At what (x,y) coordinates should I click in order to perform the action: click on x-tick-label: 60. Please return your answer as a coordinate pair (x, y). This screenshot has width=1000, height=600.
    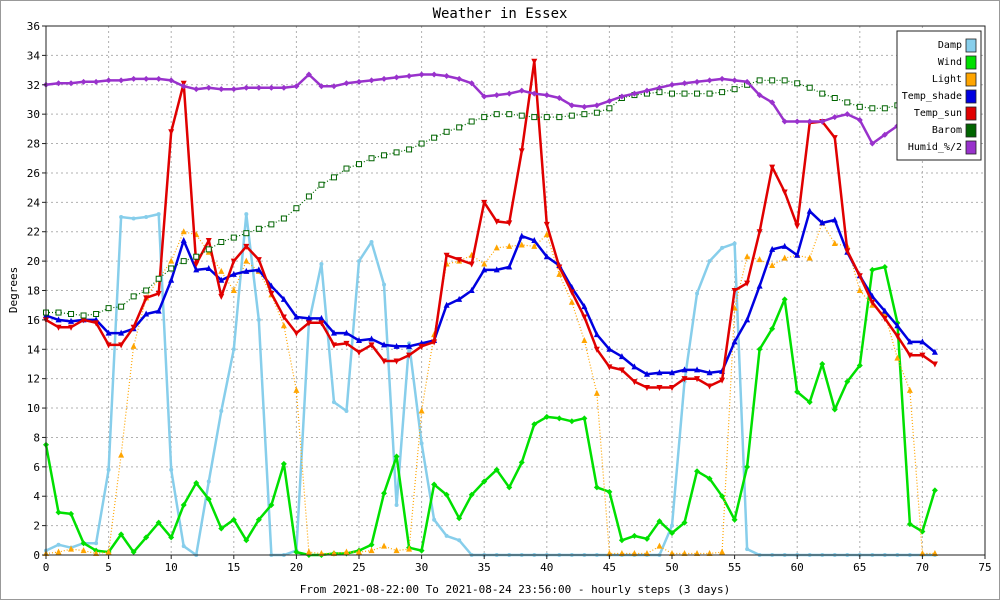
    Looking at the image, I should click on (797, 567).